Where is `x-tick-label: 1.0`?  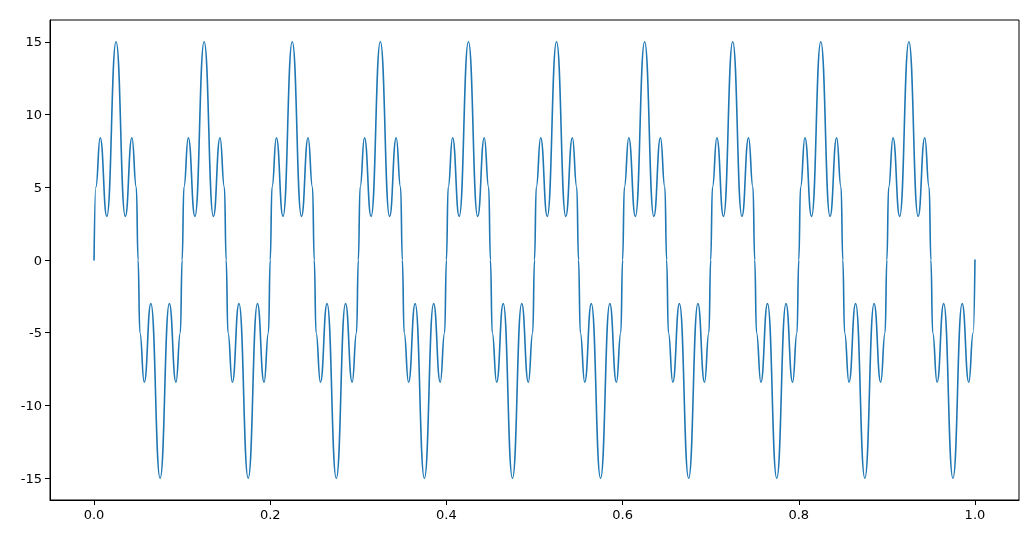
x-tick-label: 1.0 is located at coordinates (975, 514).